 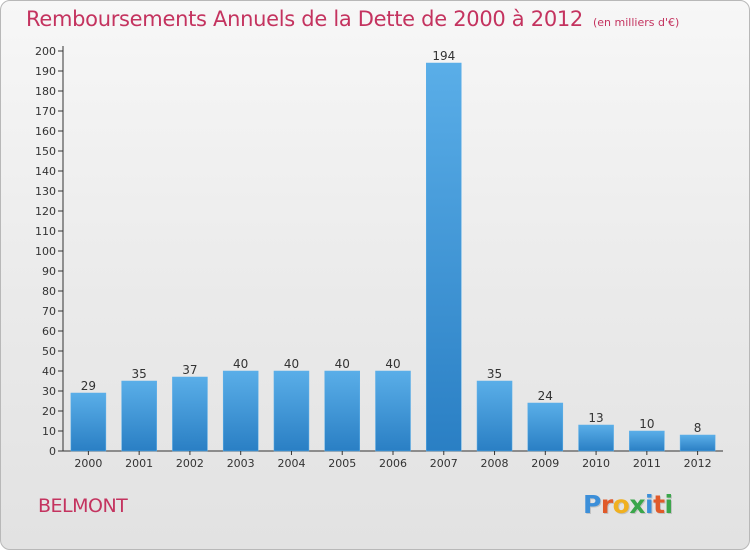 What do you see at coordinates (495, 463) in the screenshot?
I see `x-tick-label: 2008` at bounding box center [495, 463].